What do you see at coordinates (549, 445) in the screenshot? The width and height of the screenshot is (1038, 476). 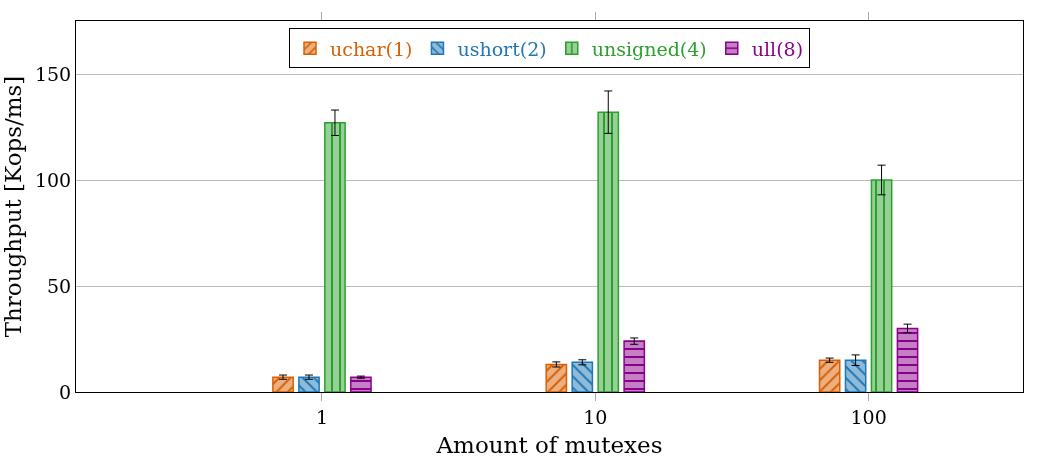 I see `x-axis-title: Amount of mutexes` at bounding box center [549, 445].